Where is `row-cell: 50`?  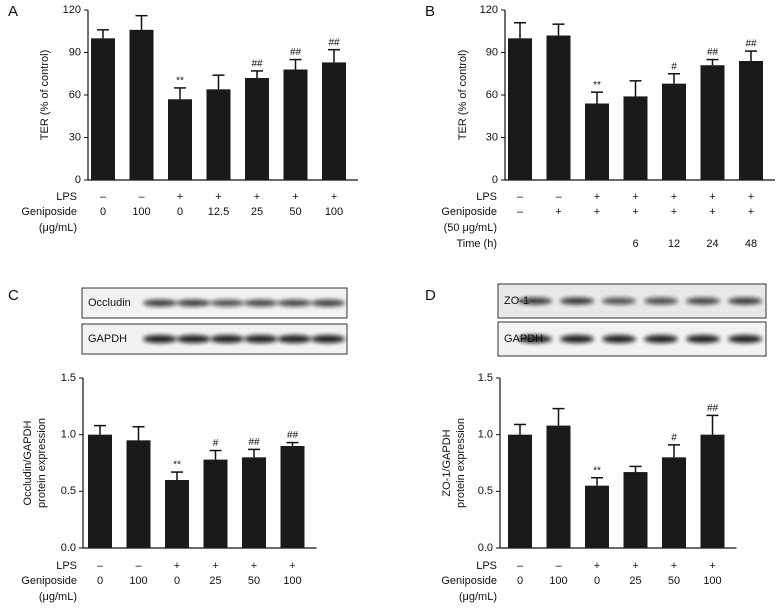
row-cell: 50 is located at coordinates (254, 581).